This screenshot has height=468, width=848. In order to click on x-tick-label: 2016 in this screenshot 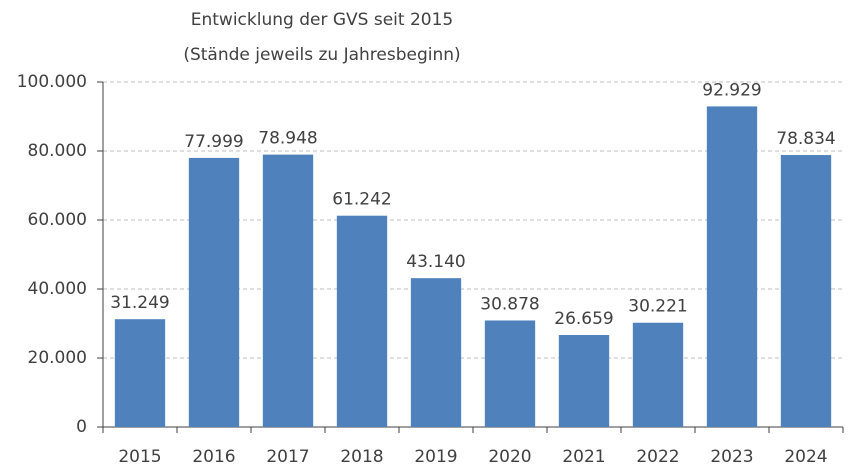, I will do `click(213, 457)`.